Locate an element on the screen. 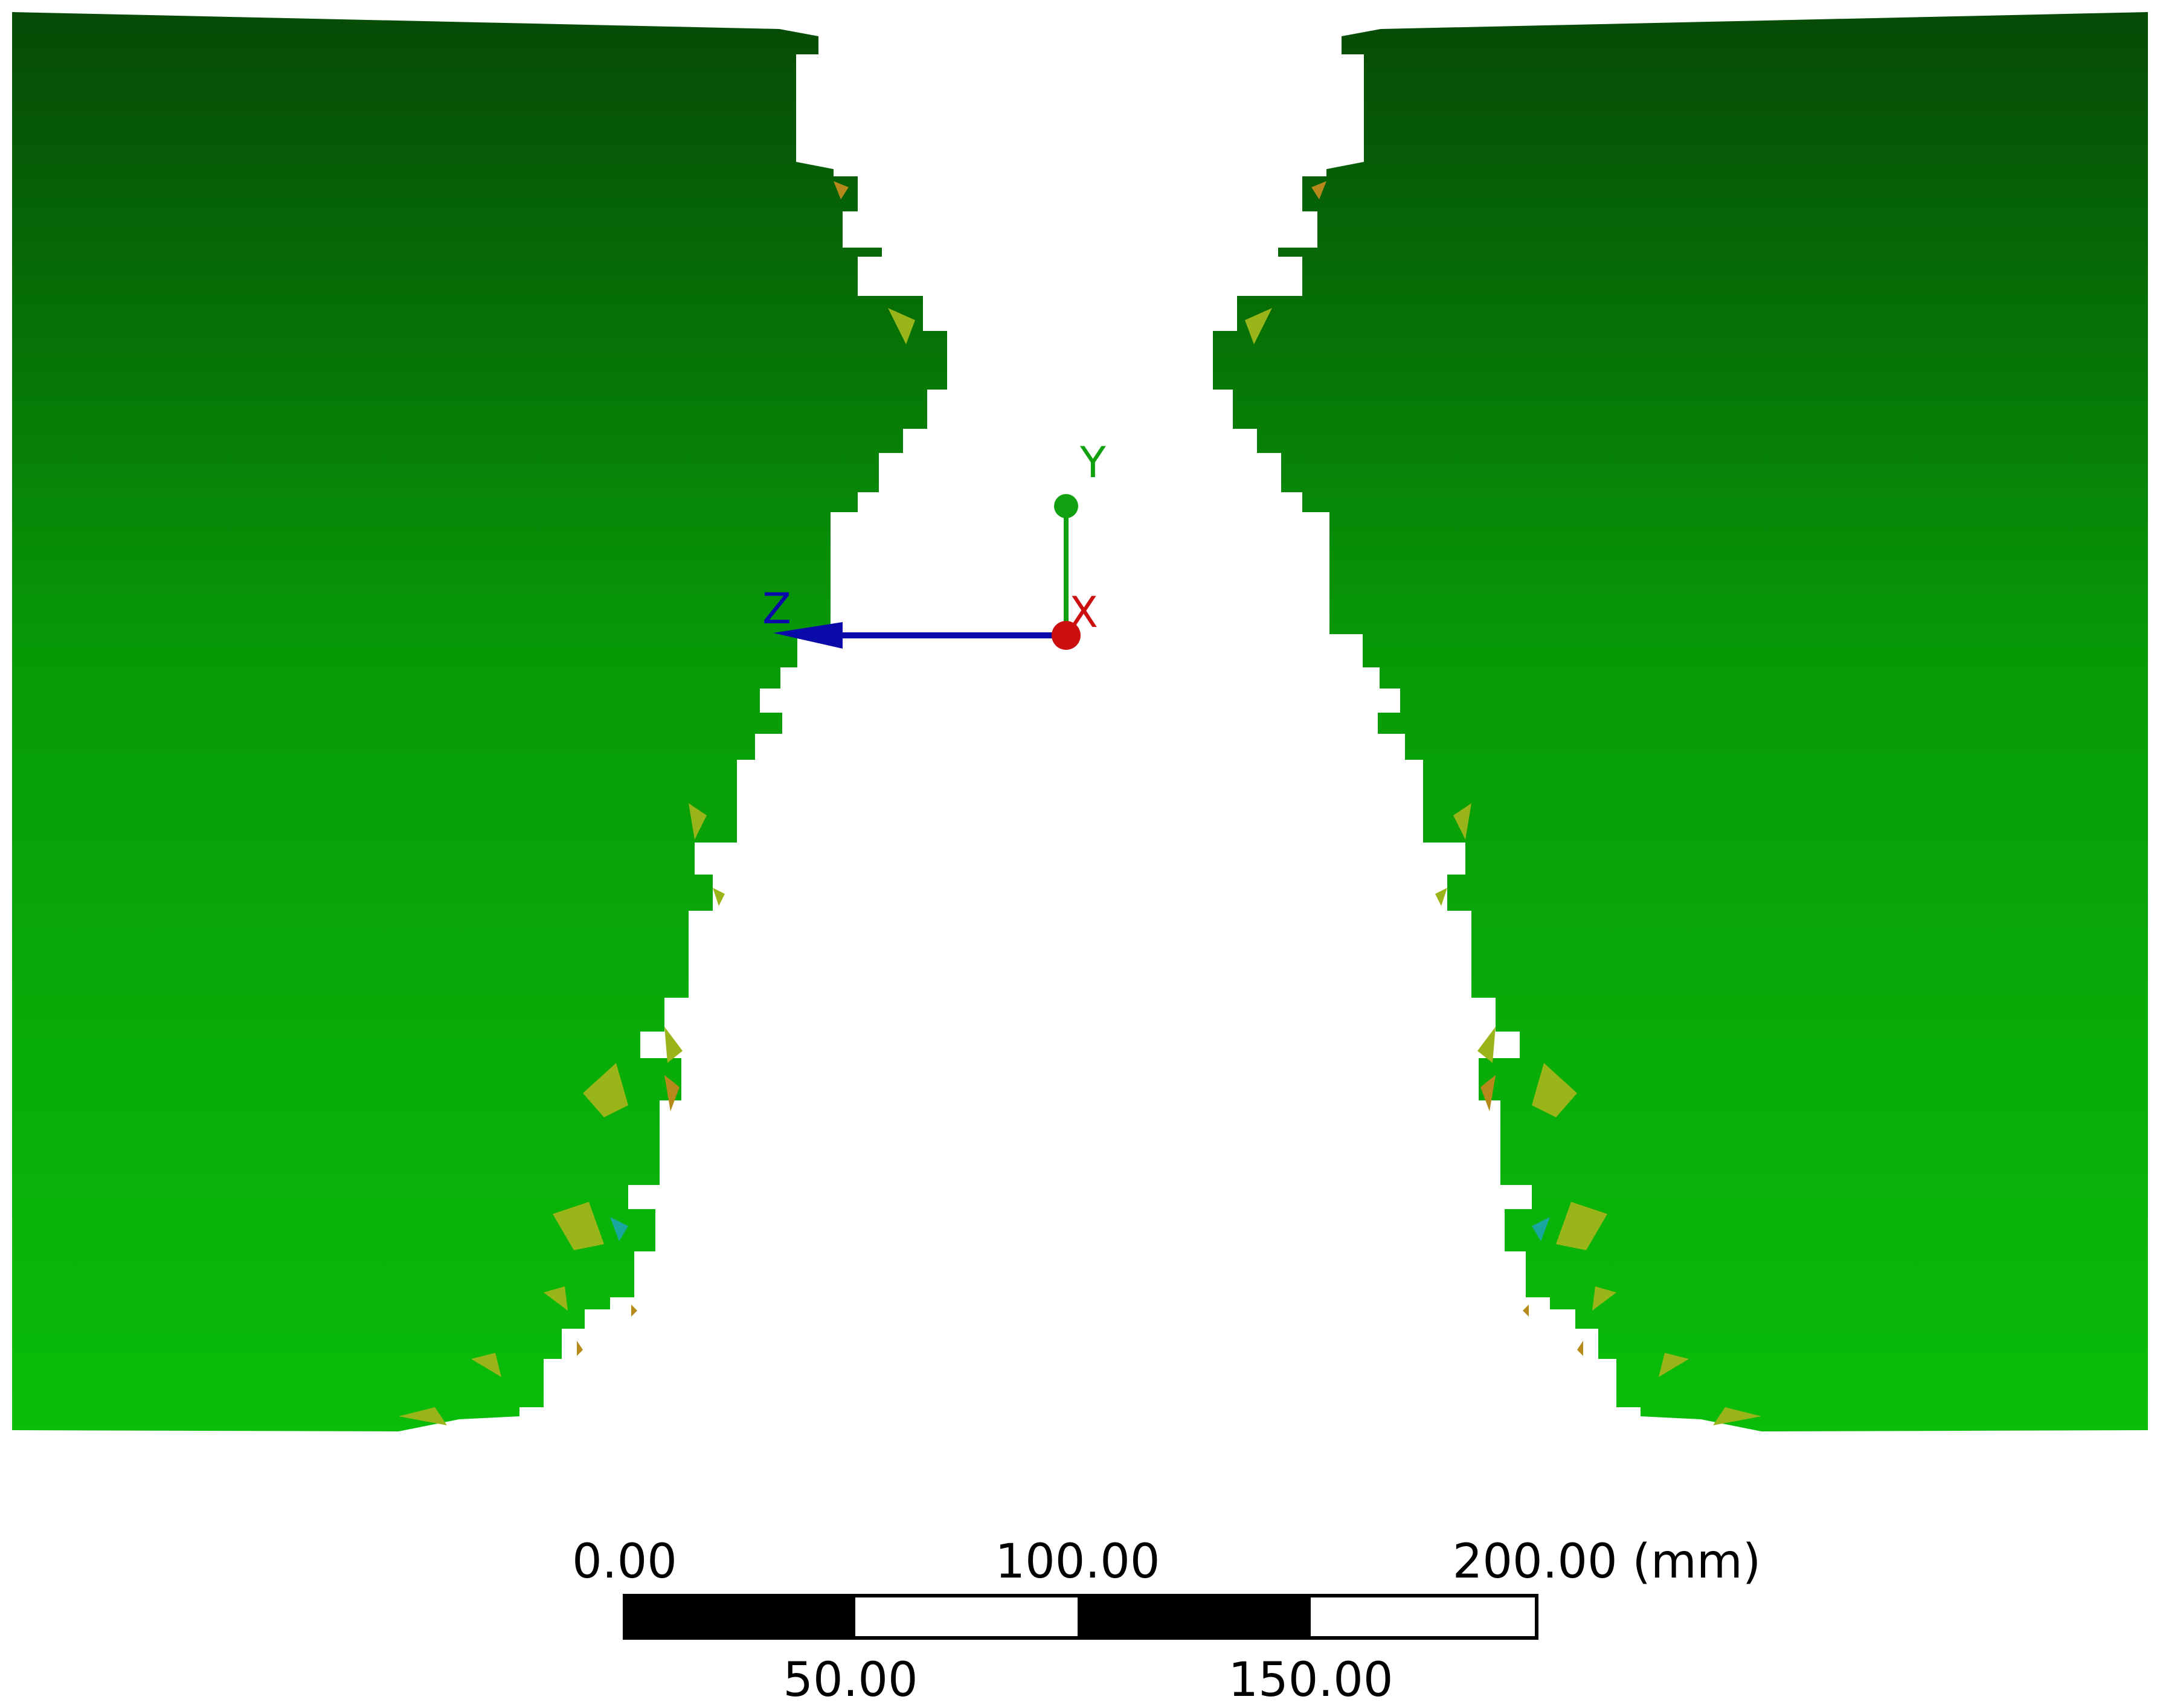  scale-bar: 0.00 100.00 200.00 (mm) 50.00 150.00 is located at coordinates (1166, 1621).